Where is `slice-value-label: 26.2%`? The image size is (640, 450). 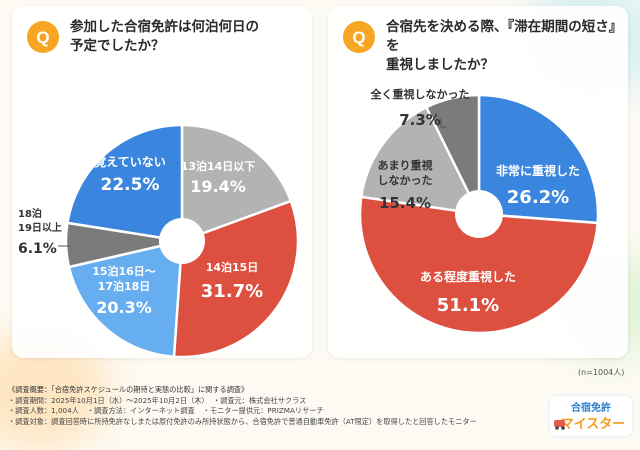 slice-value-label: 26.2% is located at coordinates (538, 197).